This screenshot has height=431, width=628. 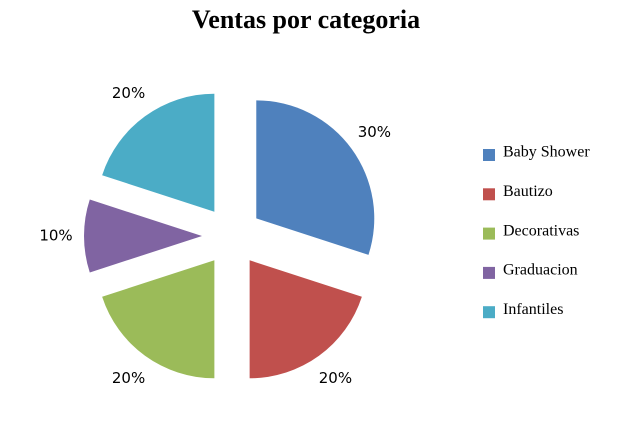 What do you see at coordinates (533, 309) in the screenshot?
I see `legend-label: Infantiles` at bounding box center [533, 309].